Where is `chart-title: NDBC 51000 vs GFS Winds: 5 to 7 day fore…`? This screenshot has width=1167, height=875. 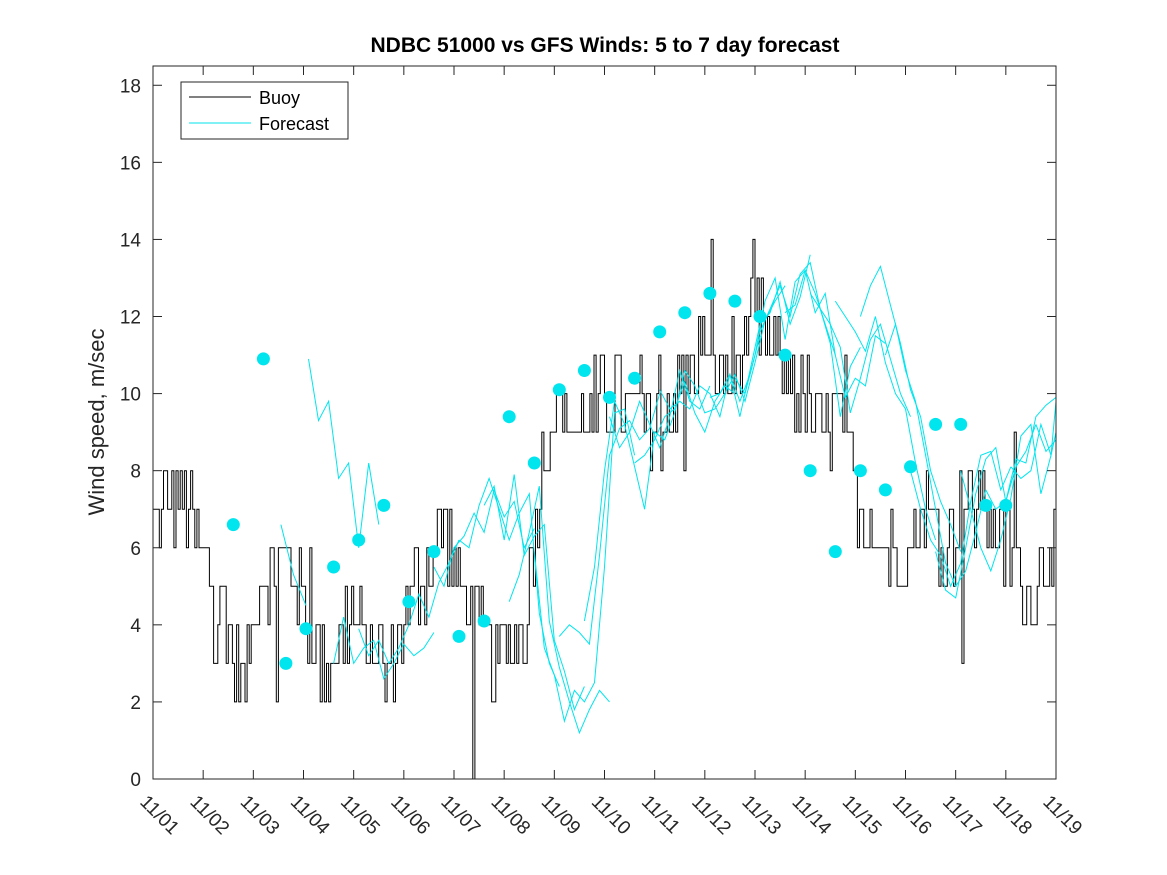
chart-title: NDBC 51000 vs GFS Winds: 5 to 7 day fore… is located at coordinates (605, 45).